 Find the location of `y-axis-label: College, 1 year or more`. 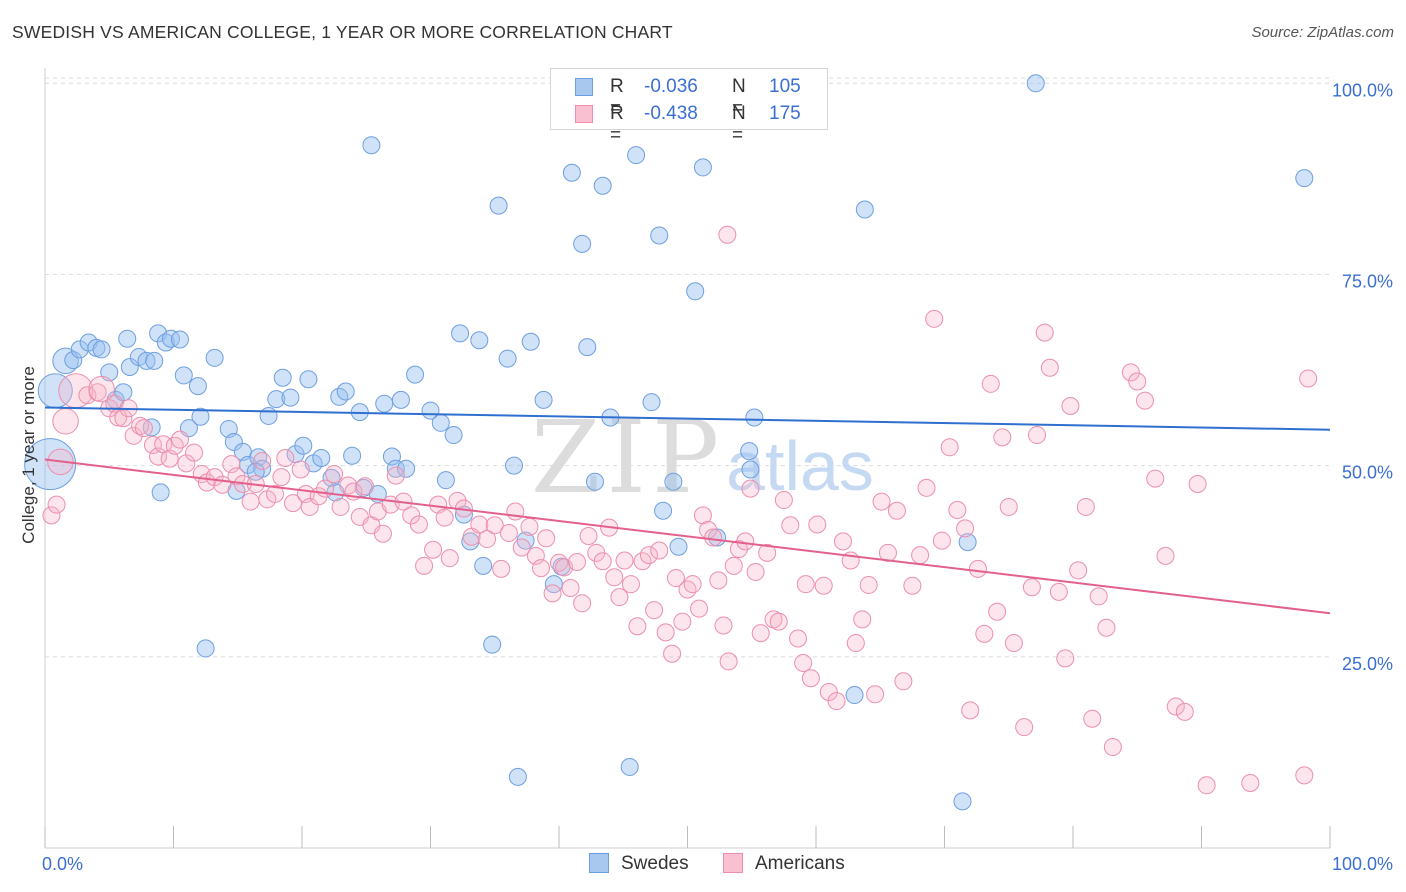

y-axis-label: College, 1 year or more is located at coordinates (28, 455).